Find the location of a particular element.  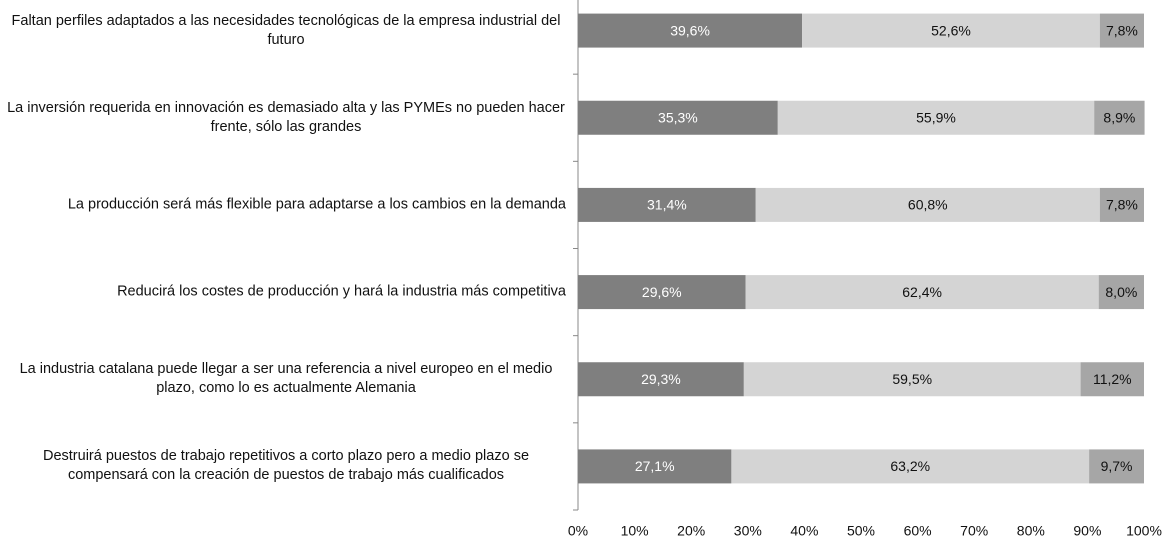

value-label: 62,4% is located at coordinates (922, 292).